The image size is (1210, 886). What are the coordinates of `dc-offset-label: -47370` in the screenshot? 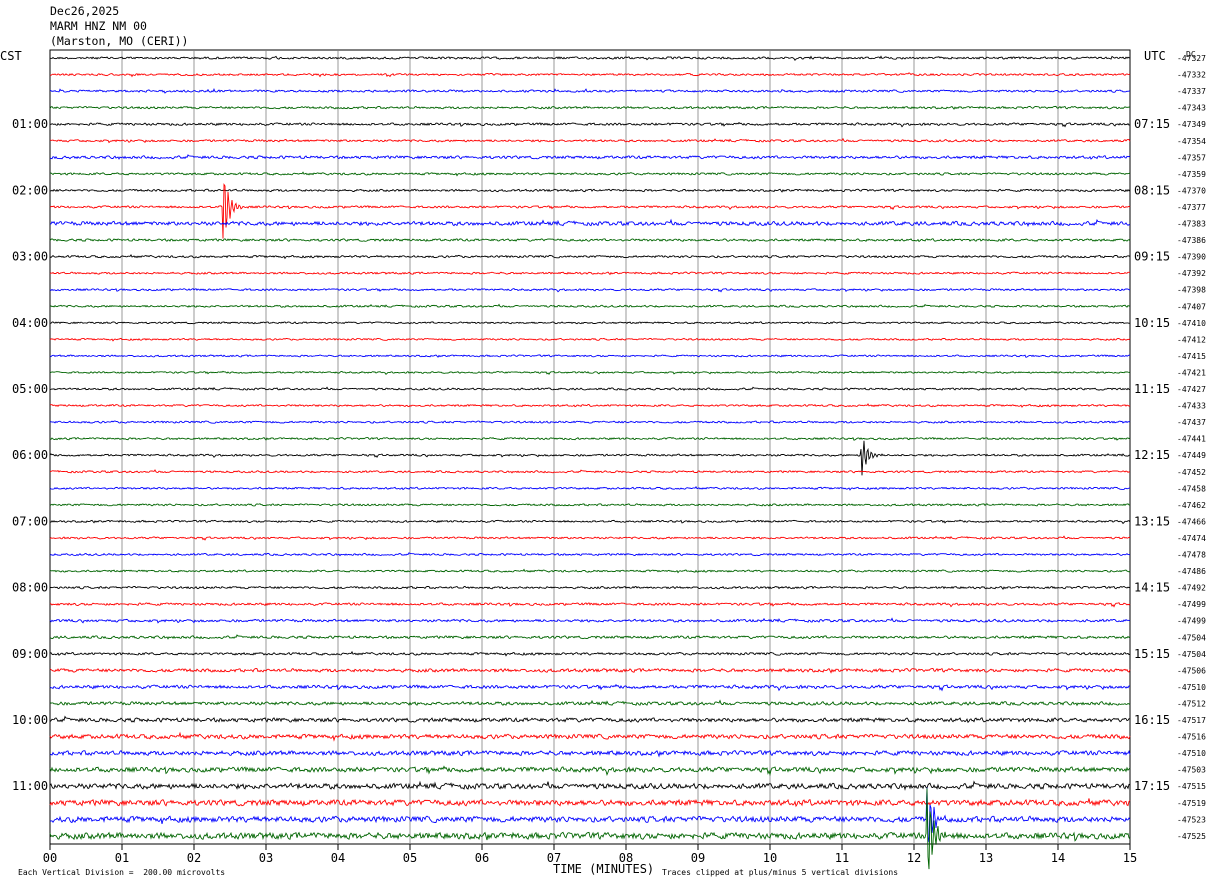 It's located at (1191, 190).